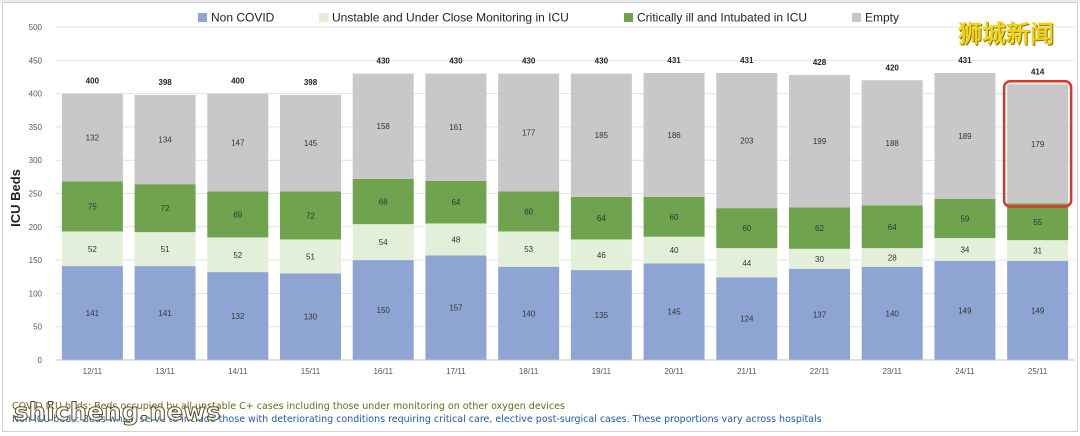 The image size is (1080, 436). I want to click on segment-value-label: 179, so click(1038, 144).